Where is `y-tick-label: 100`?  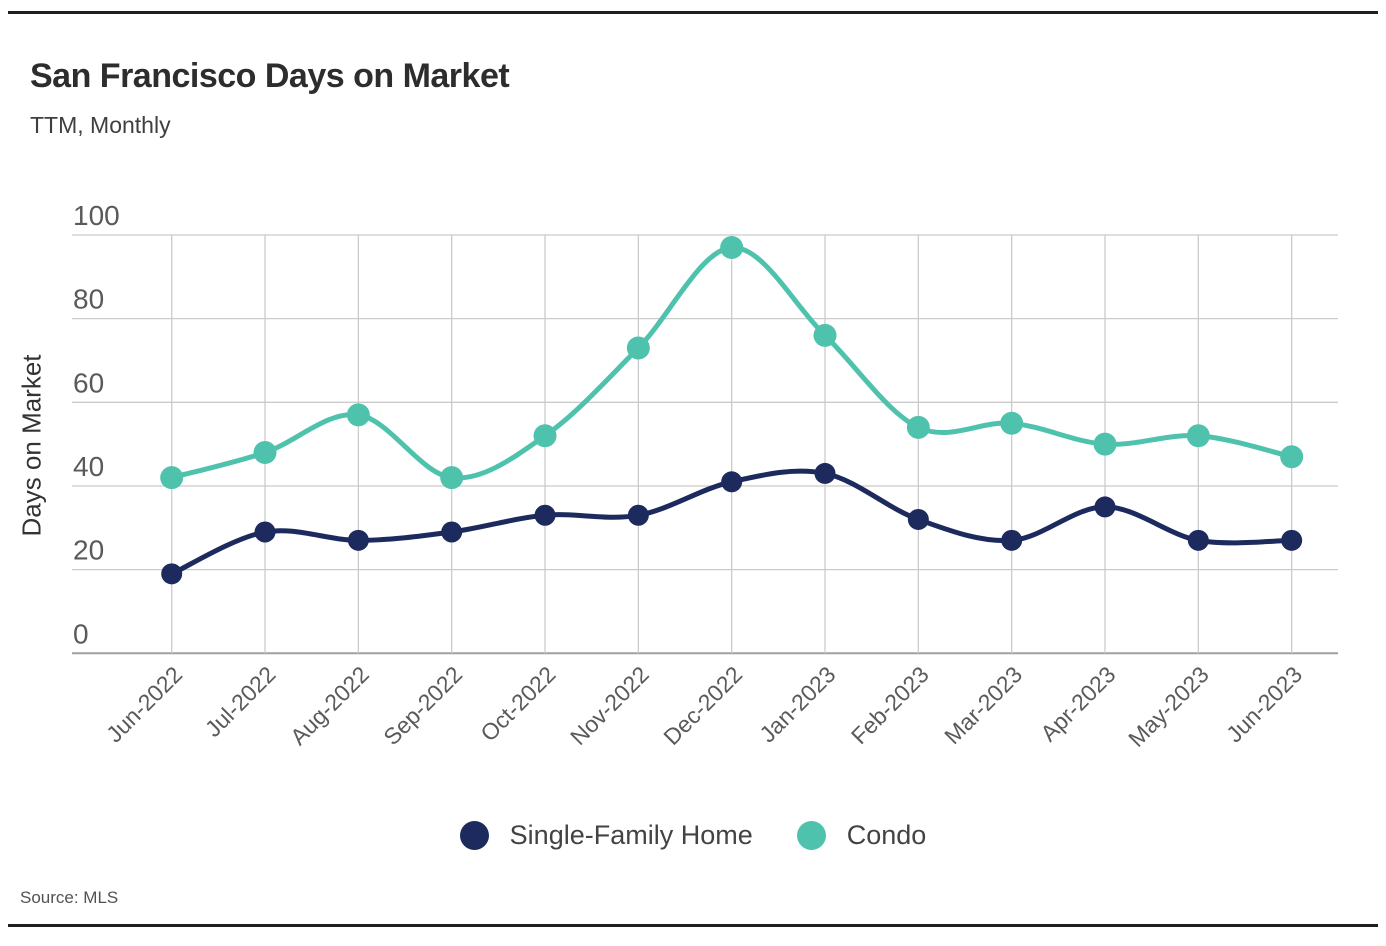 y-tick-label: 100 is located at coordinates (96, 215).